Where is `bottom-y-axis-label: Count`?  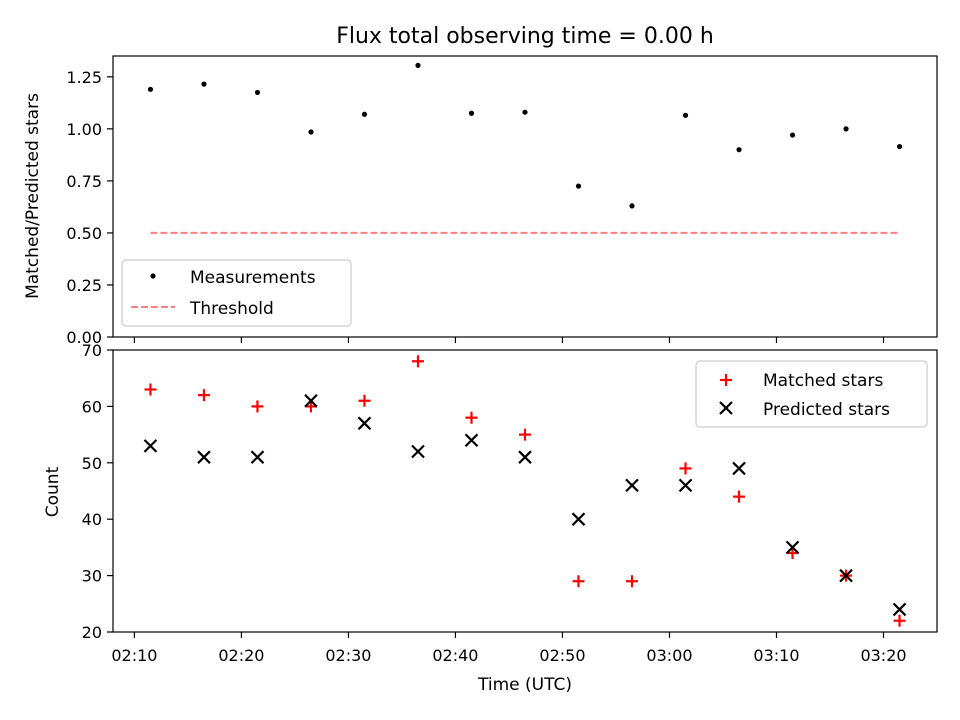 bottom-y-axis-label: Count is located at coordinates (53, 491).